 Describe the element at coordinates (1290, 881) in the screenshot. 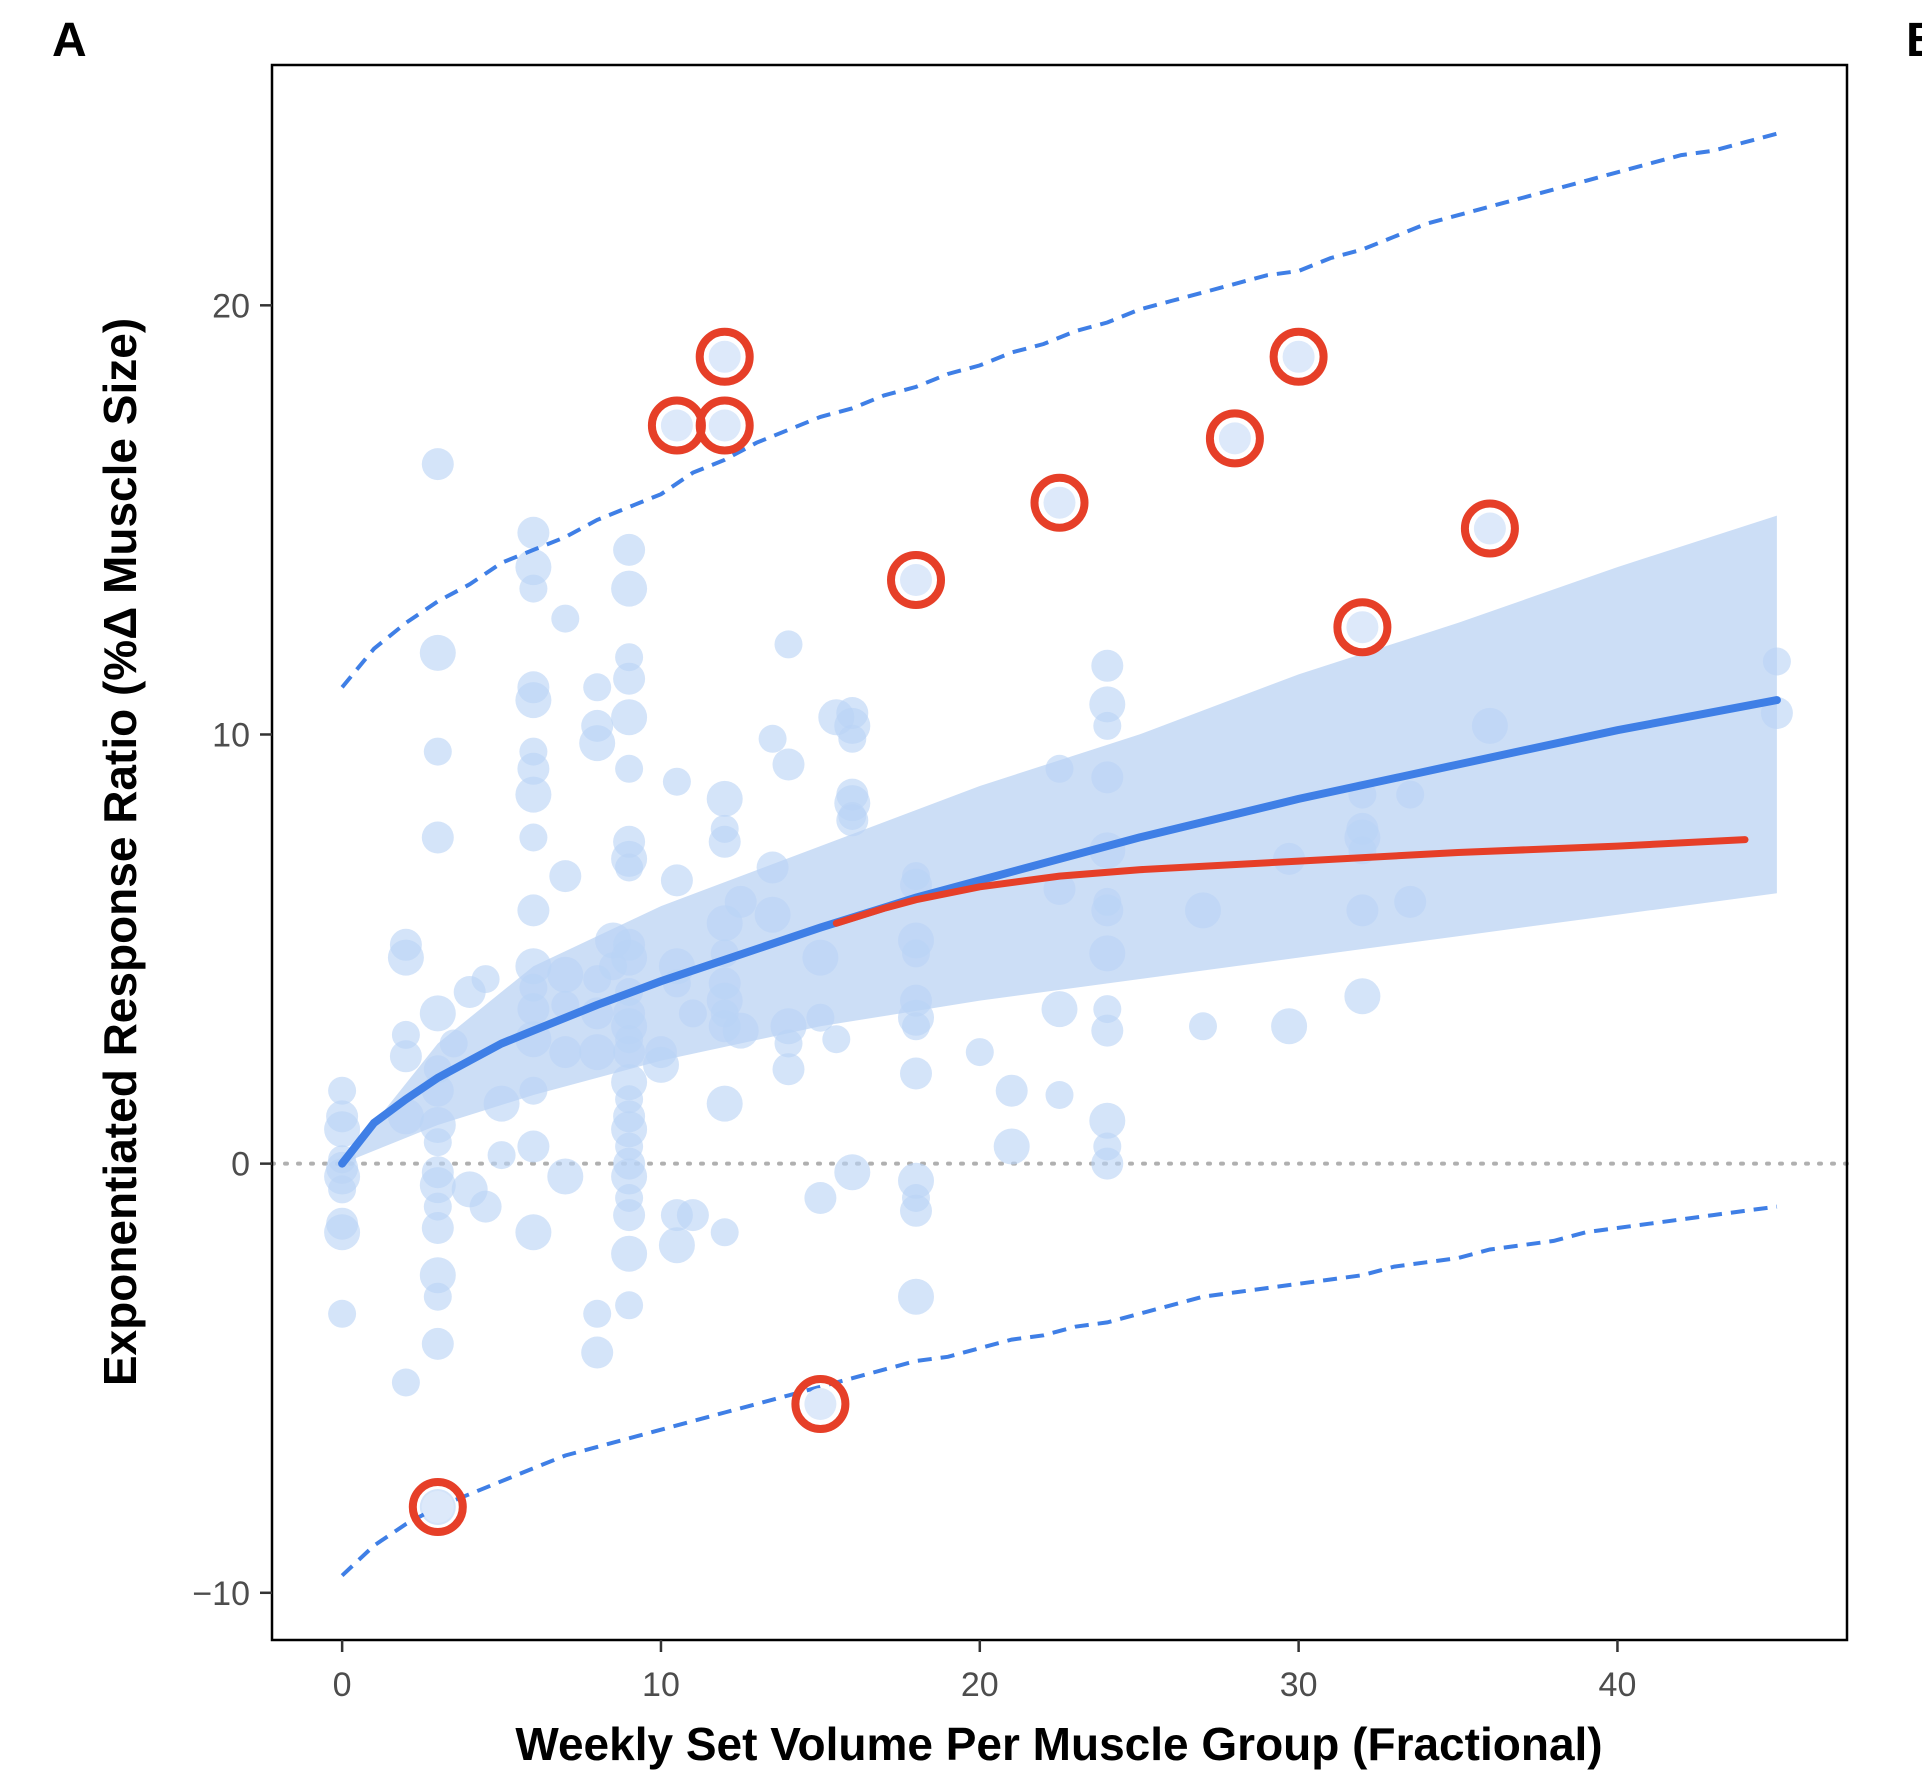

I see `threshold-fit-line` at that location.